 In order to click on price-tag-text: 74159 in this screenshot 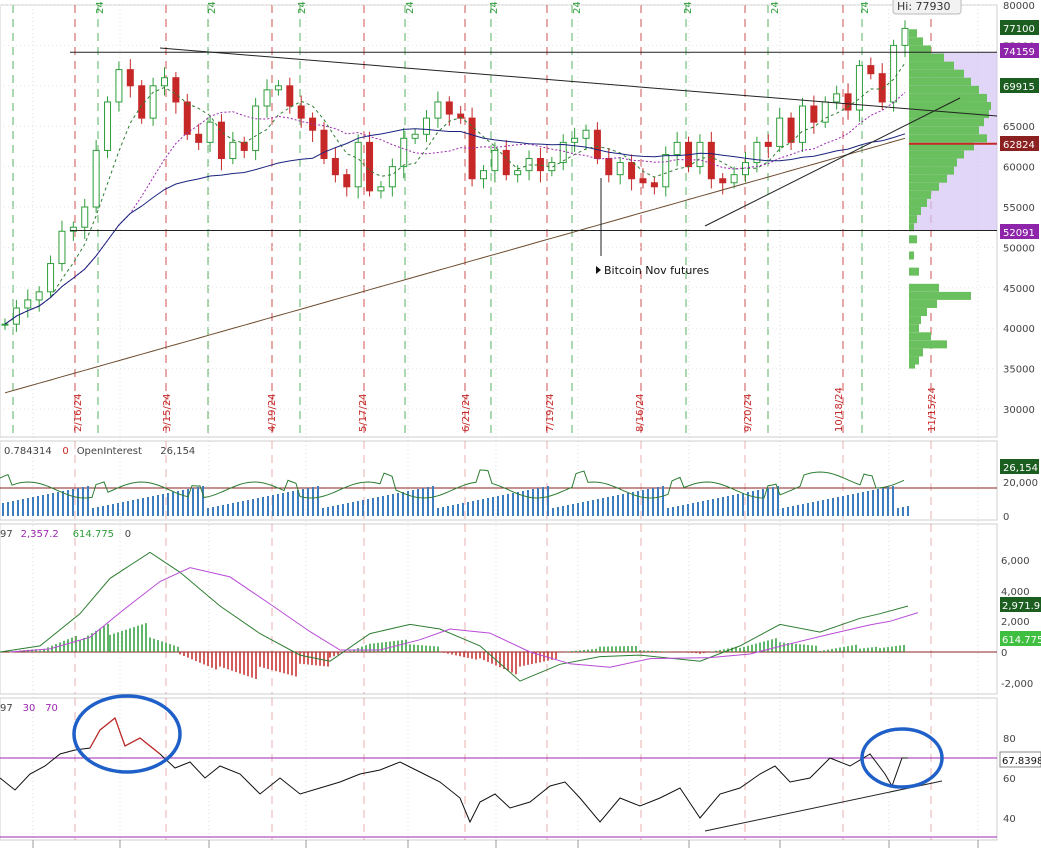, I will do `click(1019, 52)`.